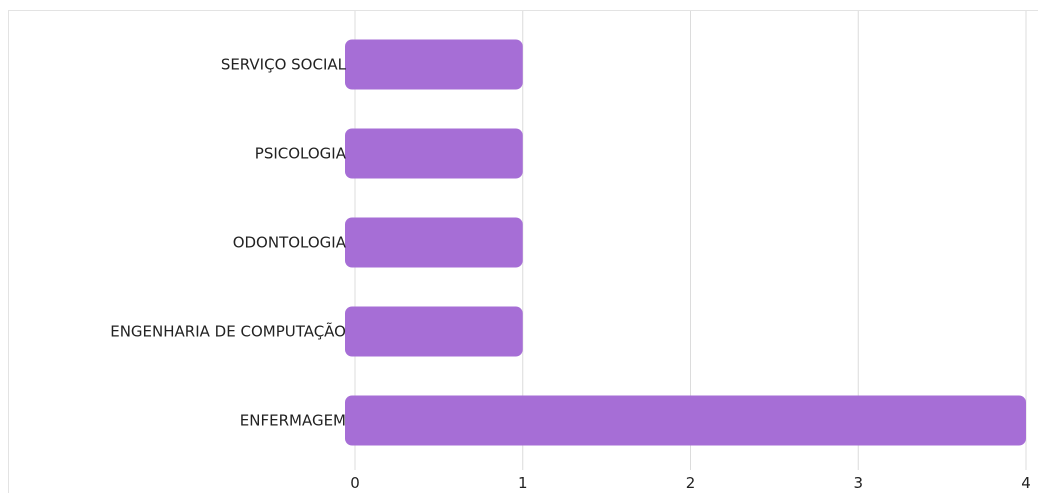 Image resolution: width=1038 pixels, height=493 pixels. I want to click on category-label: ENGENHARIA DE COMPUTAÇÃO, so click(228, 331).